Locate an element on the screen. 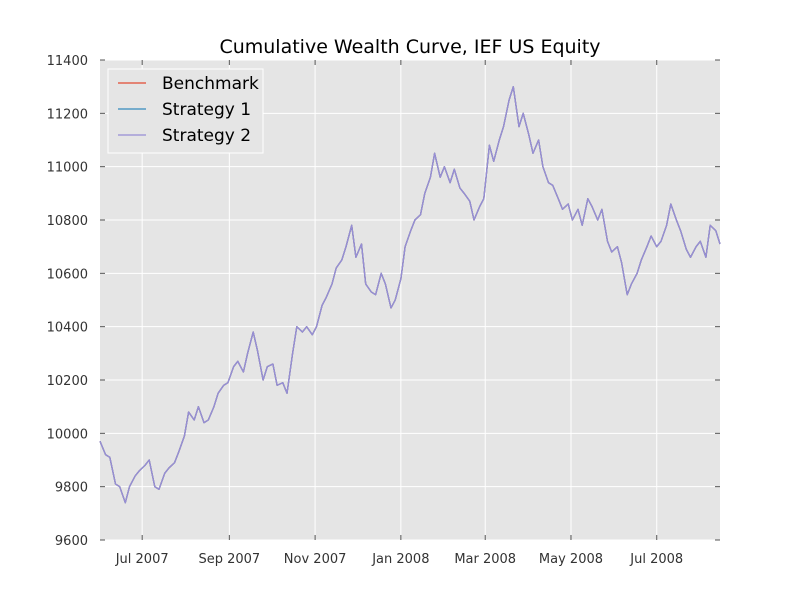  y-tick-label: 9800 is located at coordinates (71, 488).